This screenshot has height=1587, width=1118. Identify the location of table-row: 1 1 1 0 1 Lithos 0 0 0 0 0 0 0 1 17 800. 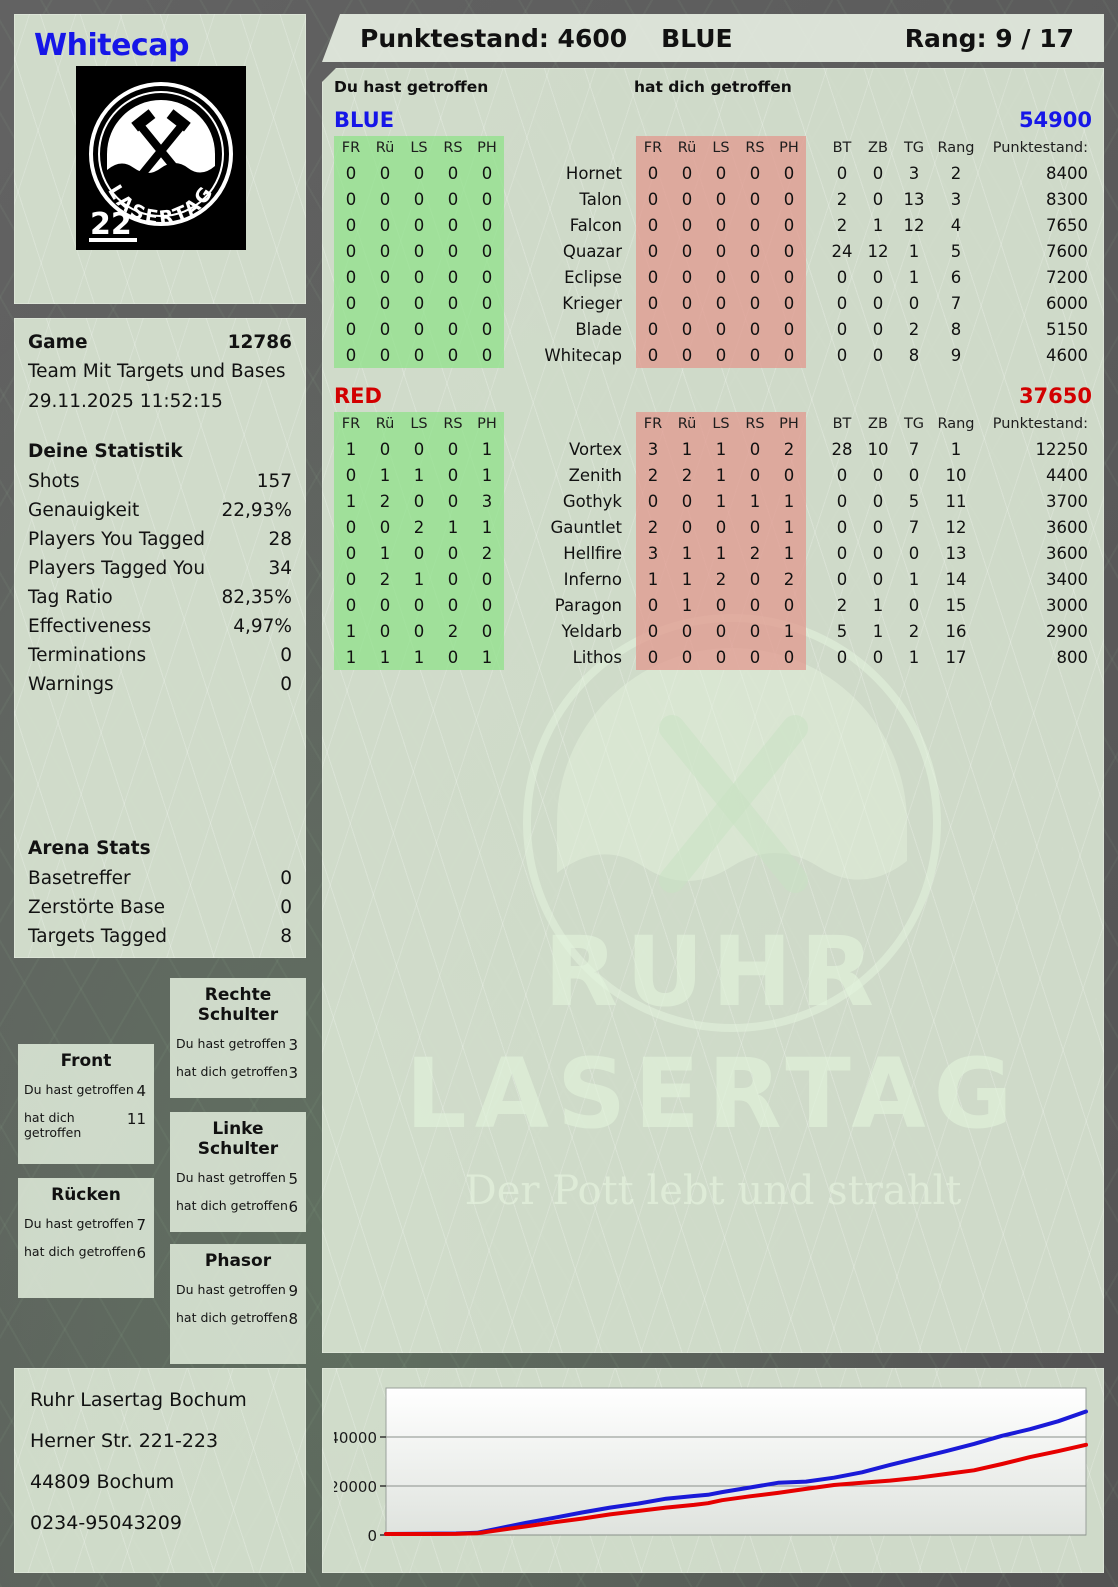
(716, 657).